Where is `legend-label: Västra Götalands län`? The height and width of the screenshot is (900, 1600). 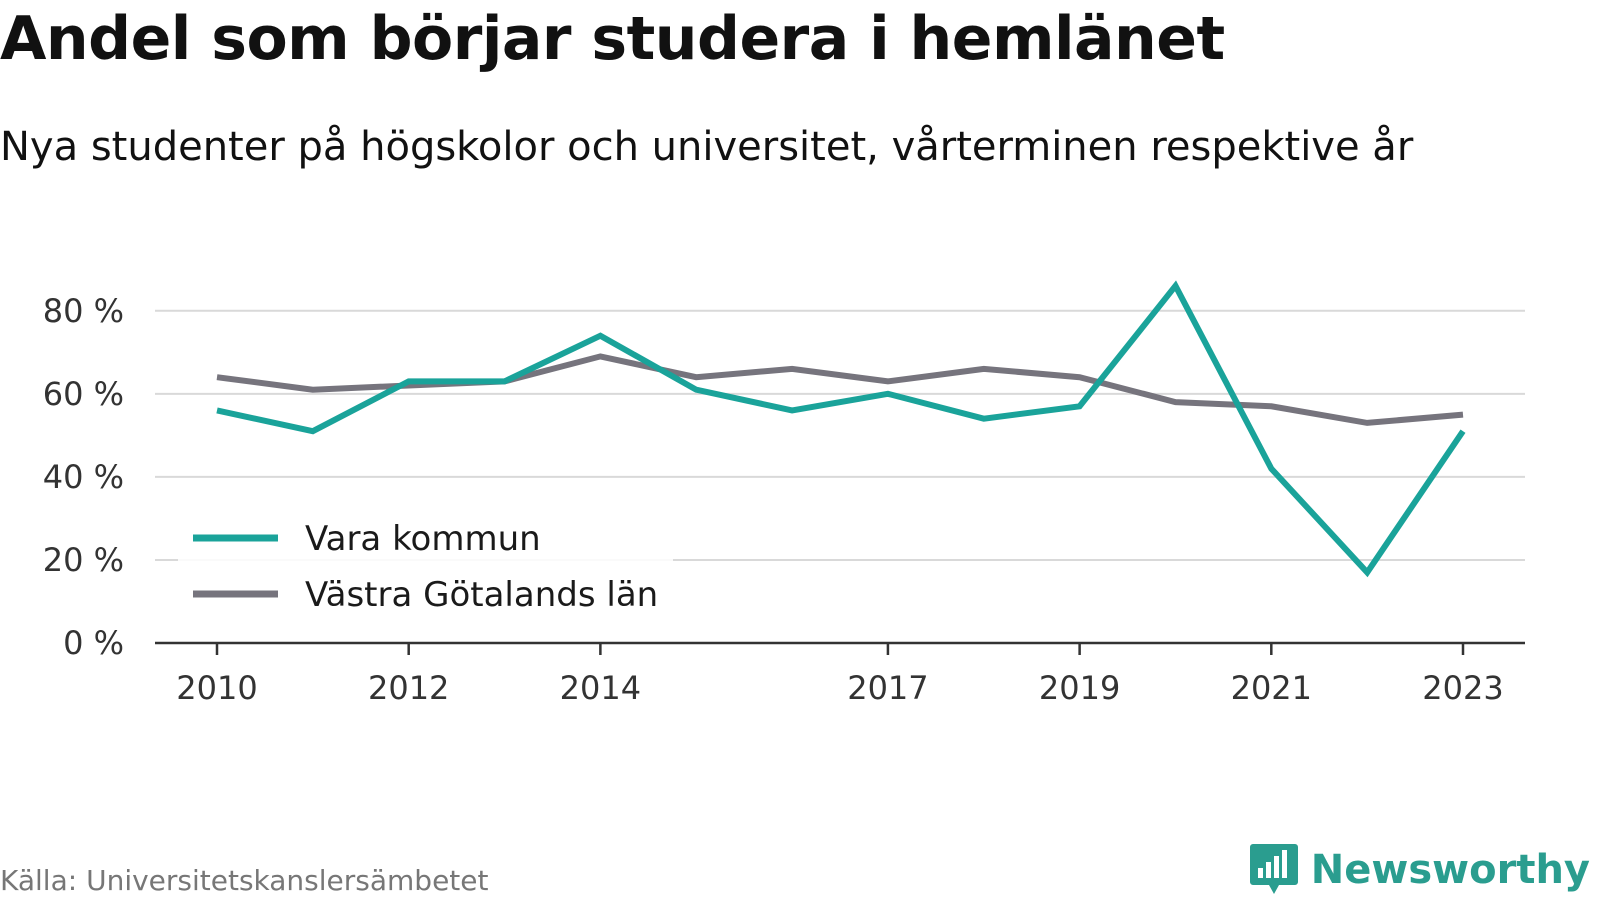 legend-label: Västra Götalands län is located at coordinates (481, 595).